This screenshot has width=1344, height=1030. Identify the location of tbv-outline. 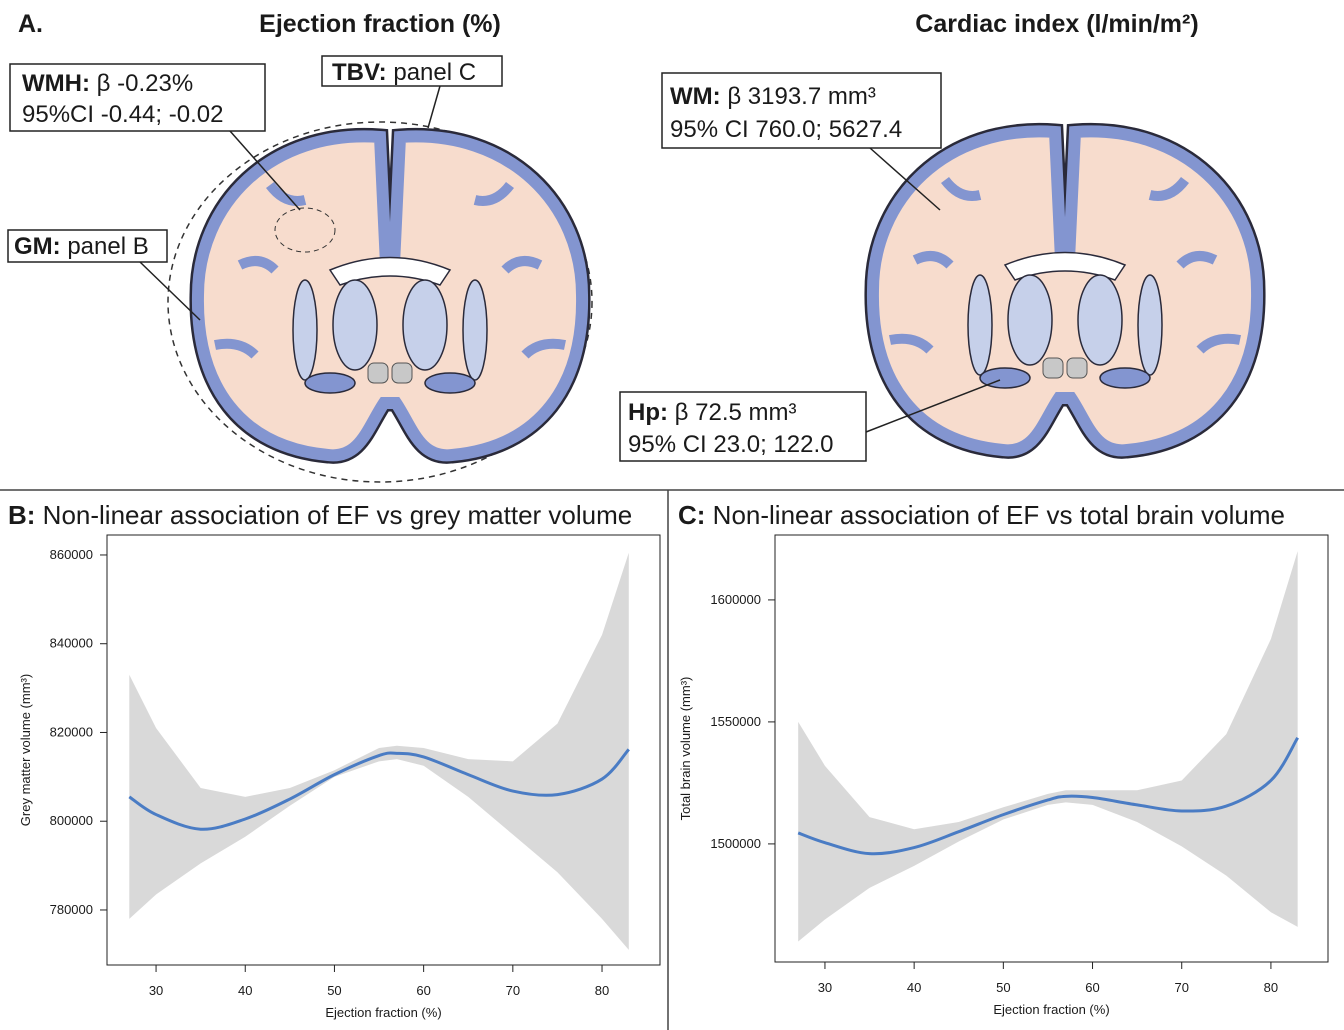
(380, 302).